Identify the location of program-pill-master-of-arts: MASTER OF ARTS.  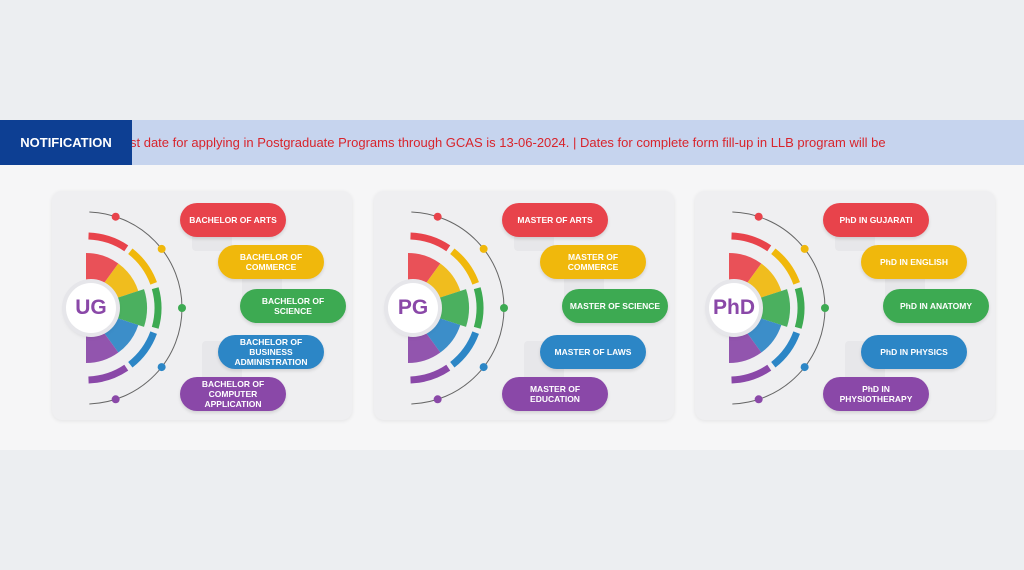
(555, 220).